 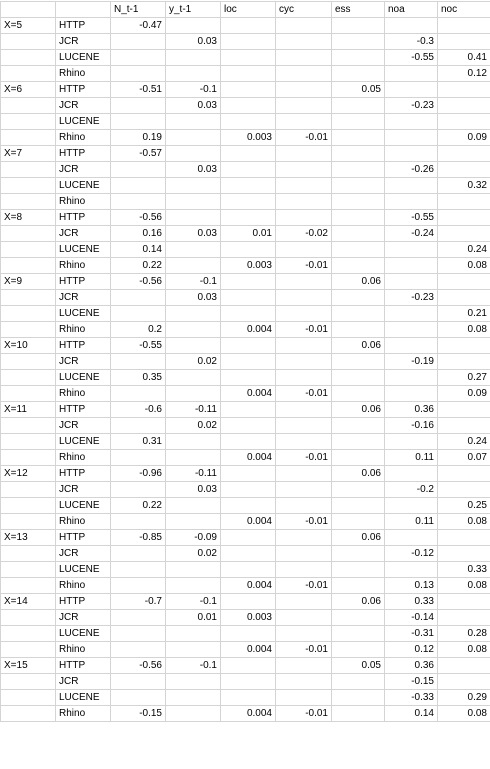 What do you see at coordinates (138, 346) in the screenshot?
I see `cell-n-t-1: -0.55` at bounding box center [138, 346].